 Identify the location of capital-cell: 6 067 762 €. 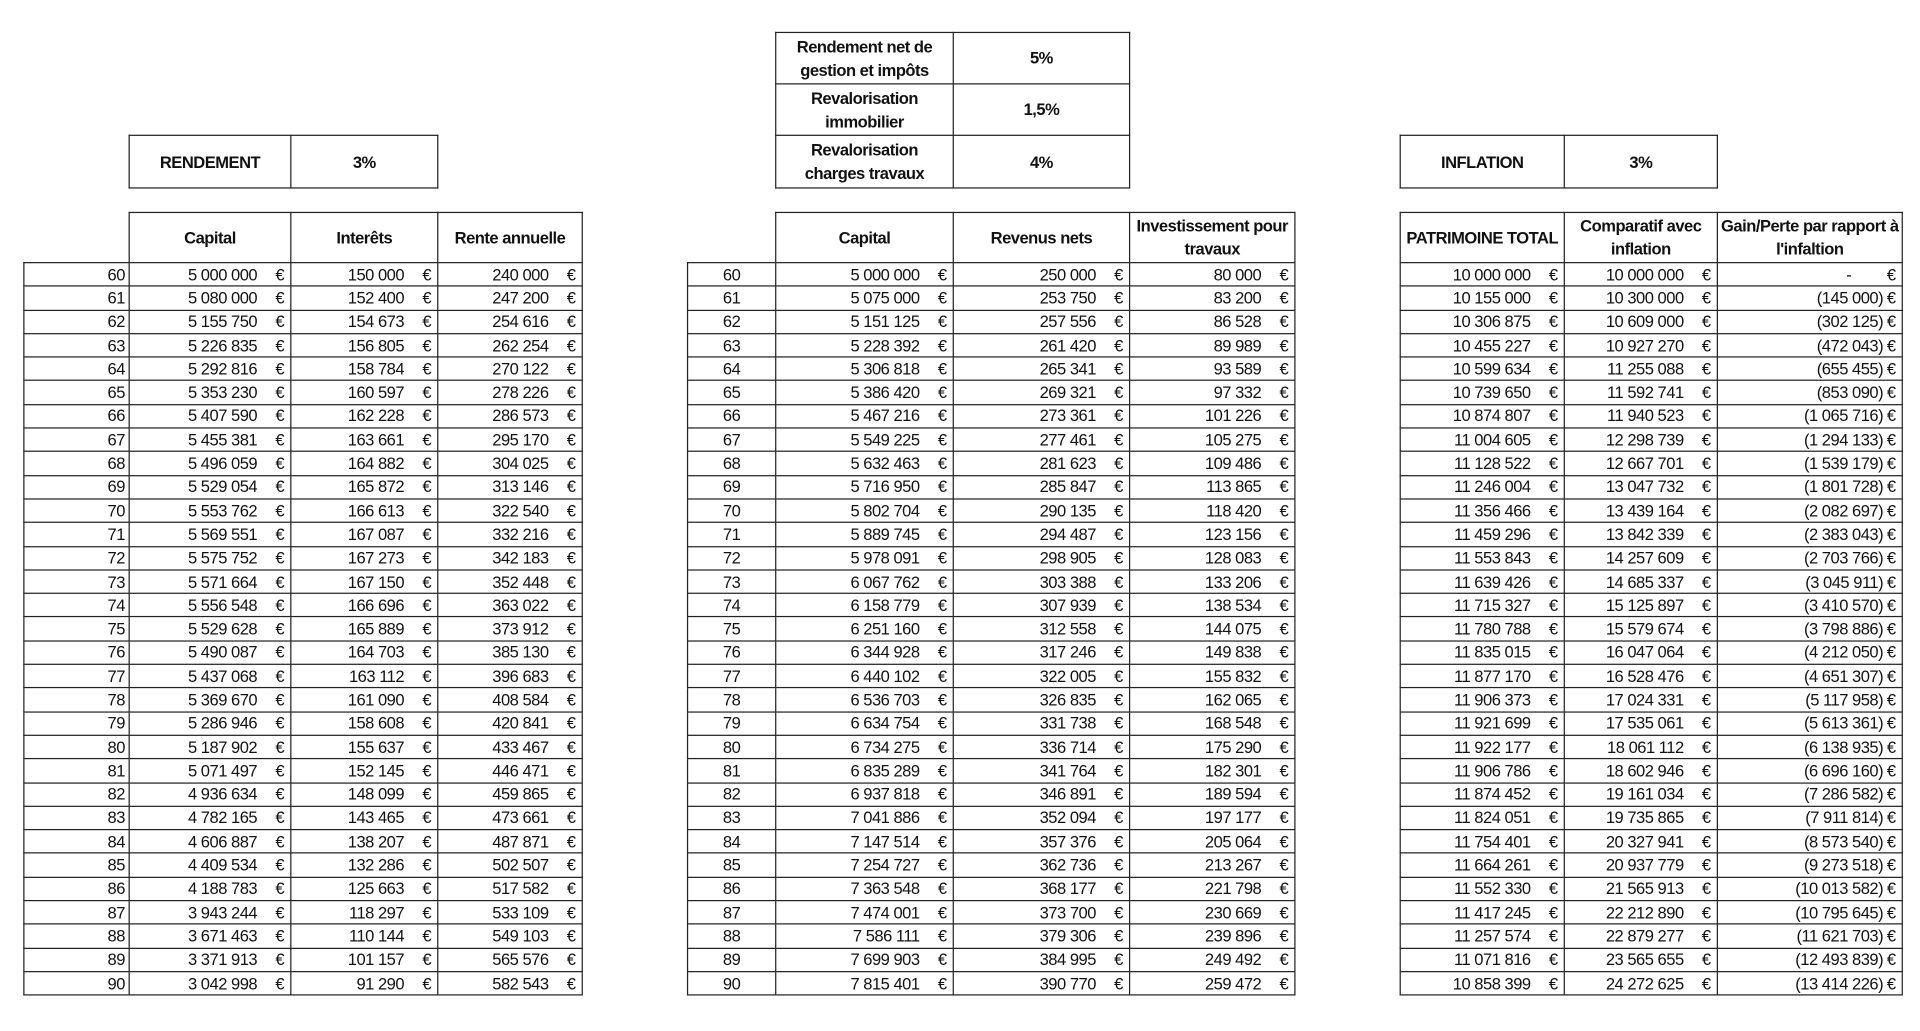
(864, 582).